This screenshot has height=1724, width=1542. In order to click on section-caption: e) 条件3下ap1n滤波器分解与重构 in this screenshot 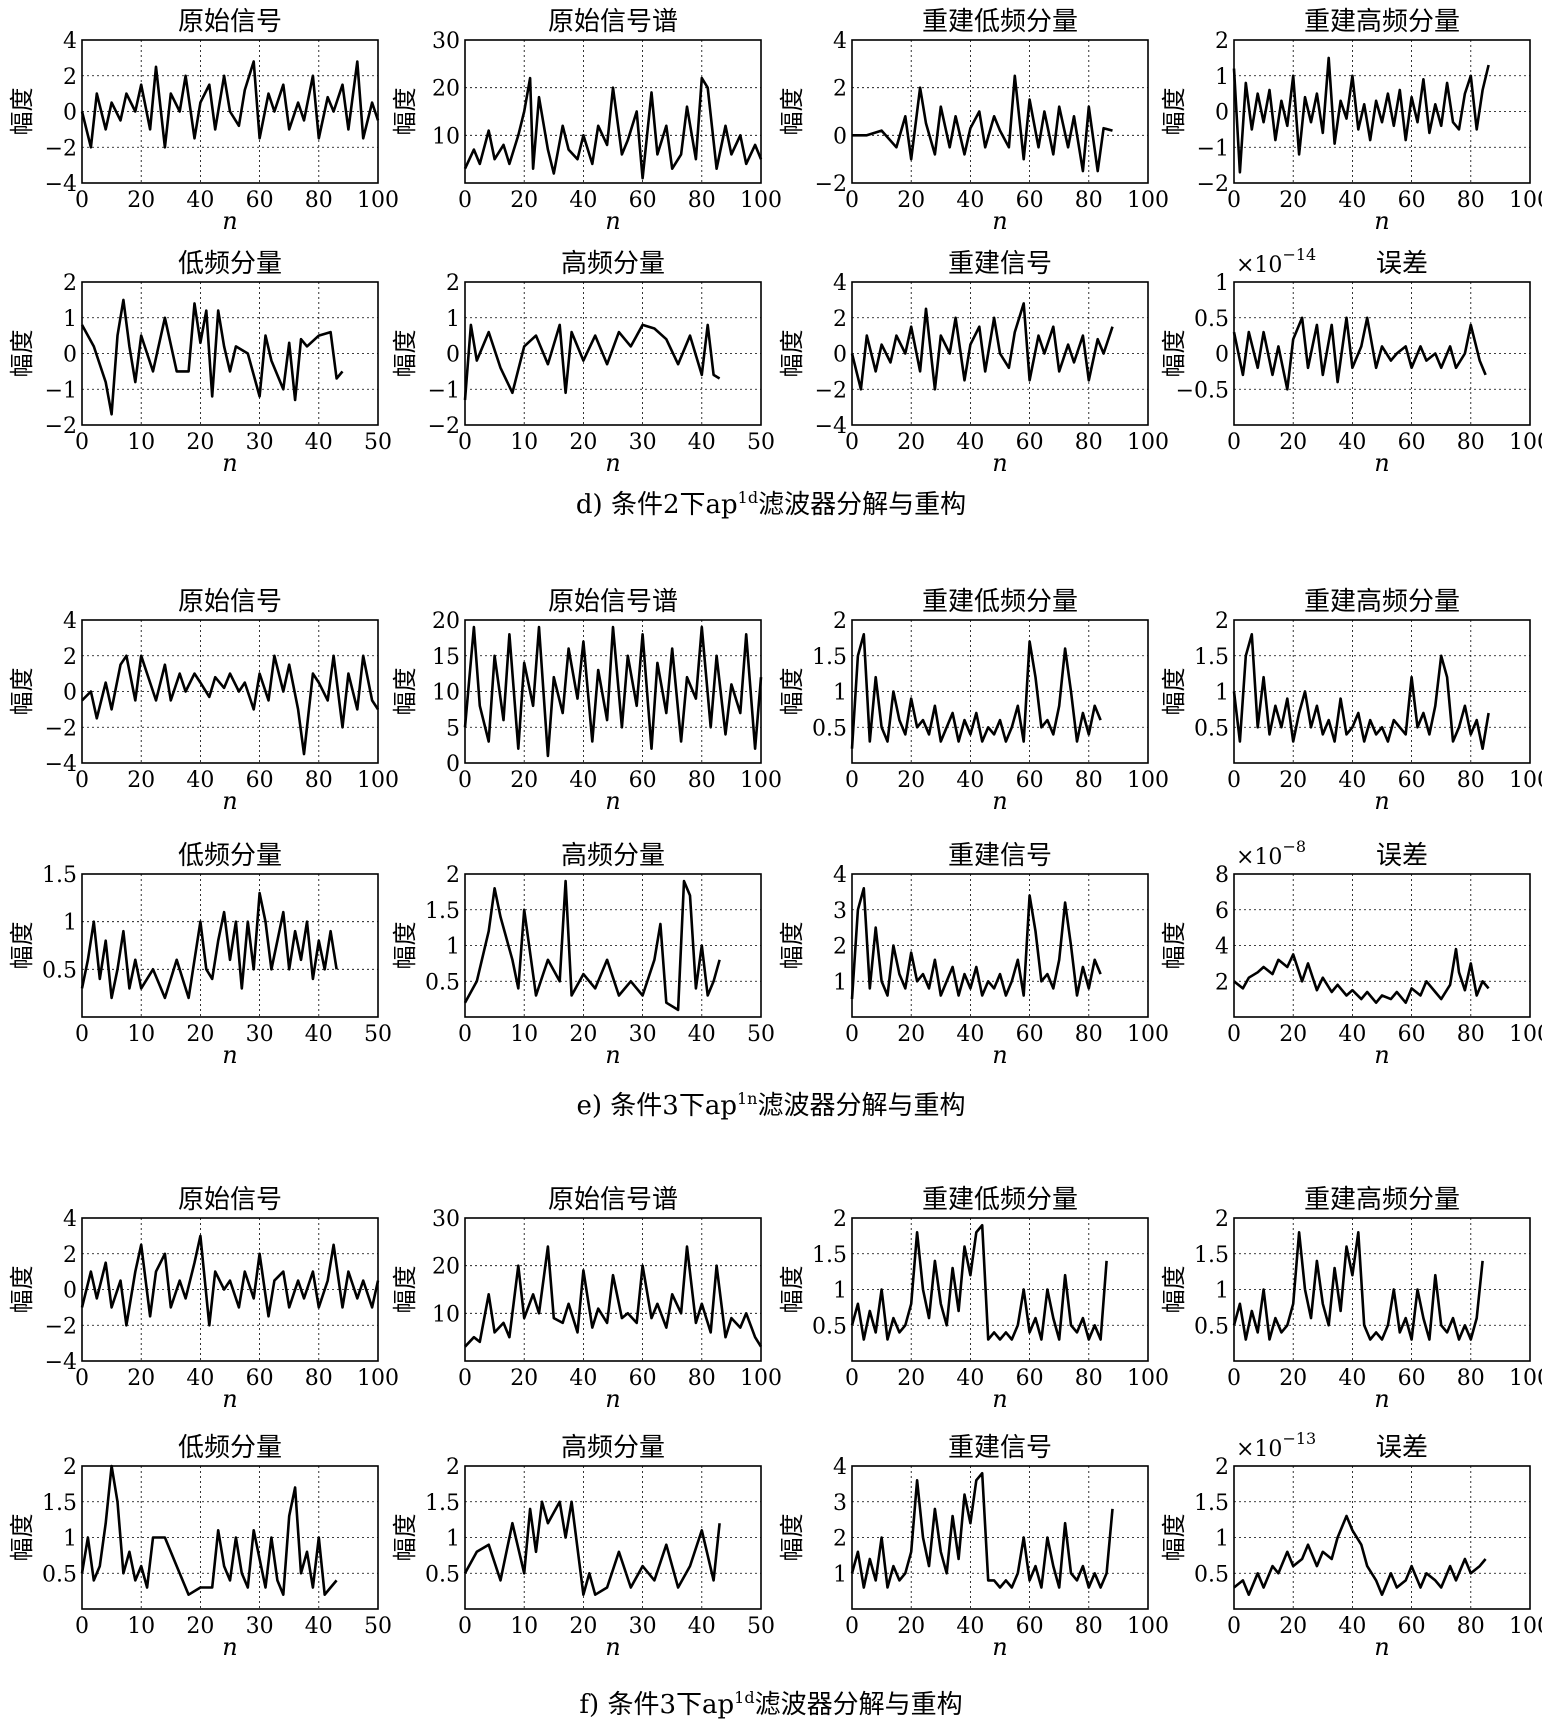, I will do `click(771, 1105)`.